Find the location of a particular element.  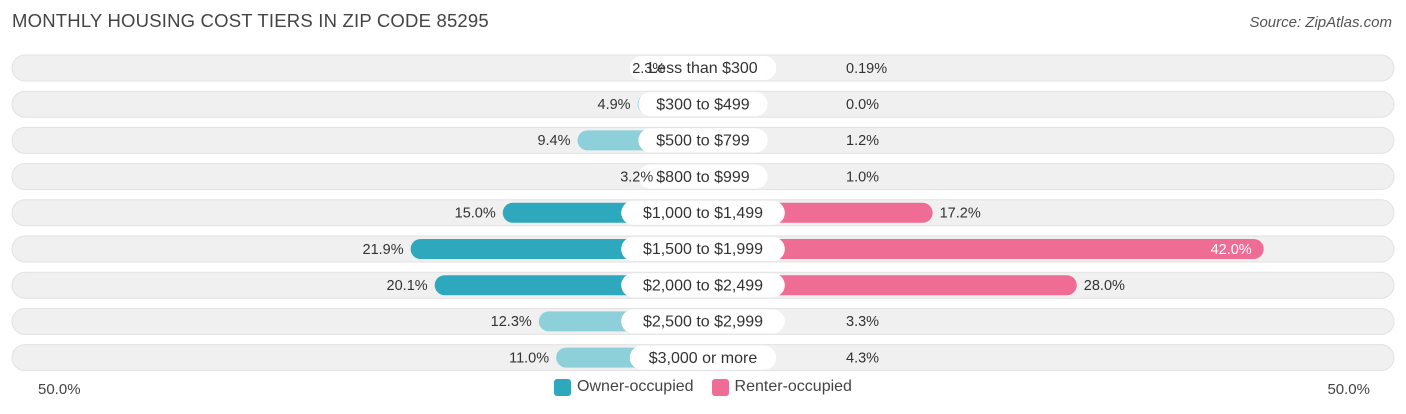

renter-value-label: 28.0% is located at coordinates (1104, 286).